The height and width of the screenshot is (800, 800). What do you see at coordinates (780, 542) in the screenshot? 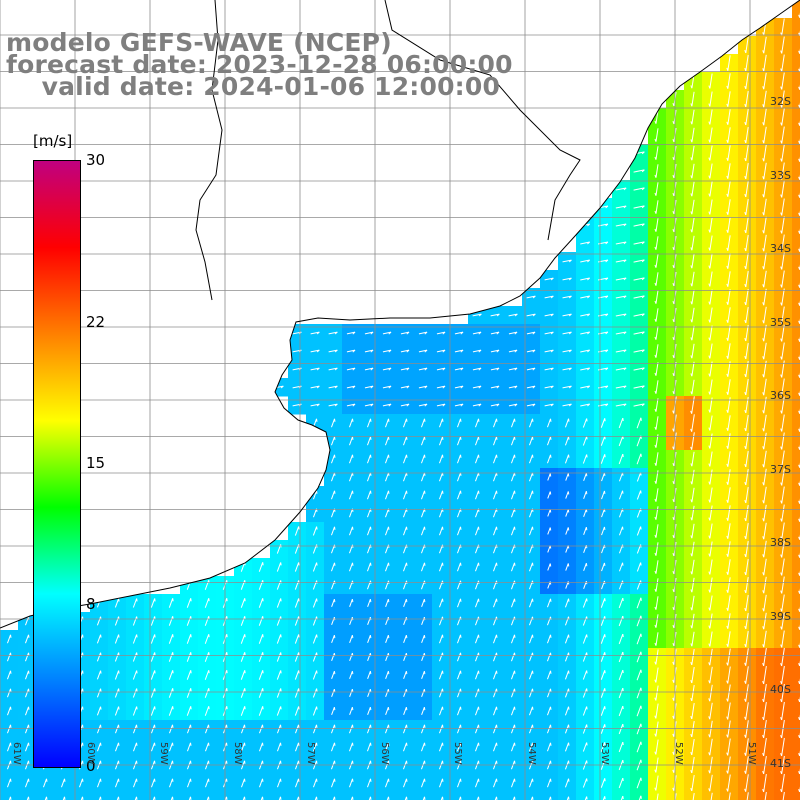
I see `latitude-label: 38S` at bounding box center [780, 542].